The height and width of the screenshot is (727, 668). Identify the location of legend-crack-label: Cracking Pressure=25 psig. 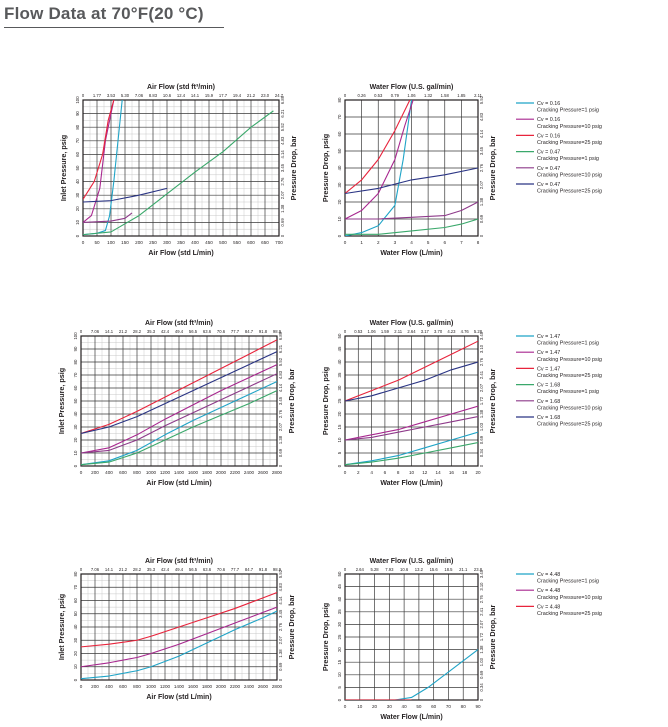
(569, 614).